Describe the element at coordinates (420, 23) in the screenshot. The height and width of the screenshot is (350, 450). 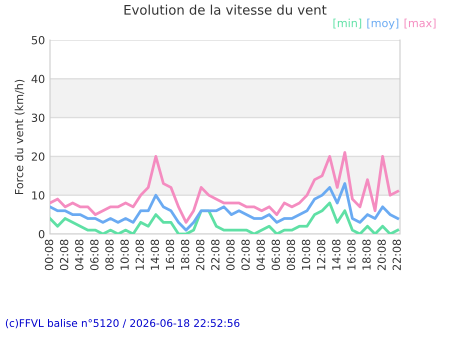
I see `text: [max]` at that location.